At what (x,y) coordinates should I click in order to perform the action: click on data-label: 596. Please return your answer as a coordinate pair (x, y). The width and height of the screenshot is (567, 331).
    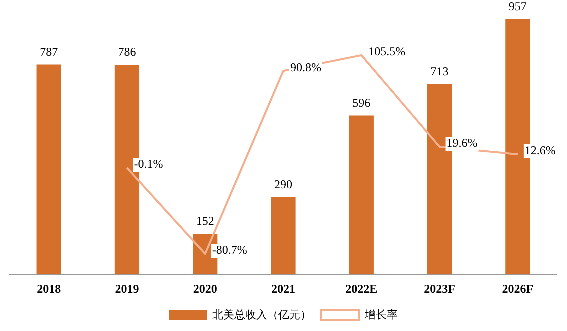
    Looking at the image, I should click on (361, 103).